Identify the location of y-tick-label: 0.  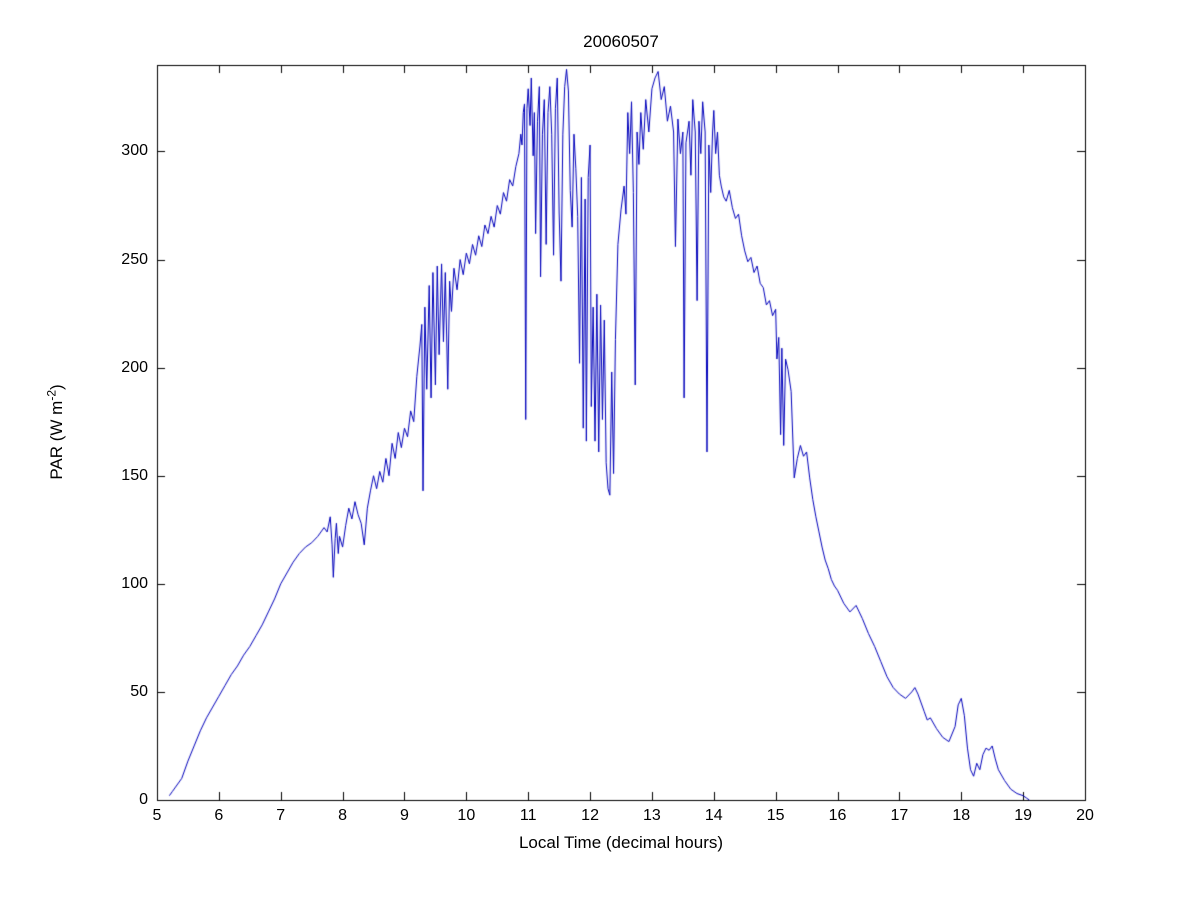
(143, 799).